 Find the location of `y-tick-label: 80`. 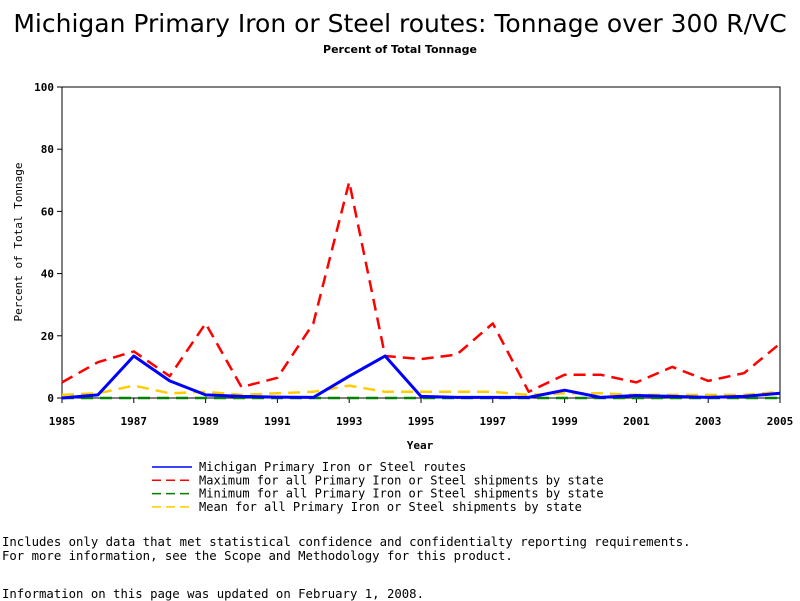

y-tick-label: 80 is located at coordinates (47, 149).